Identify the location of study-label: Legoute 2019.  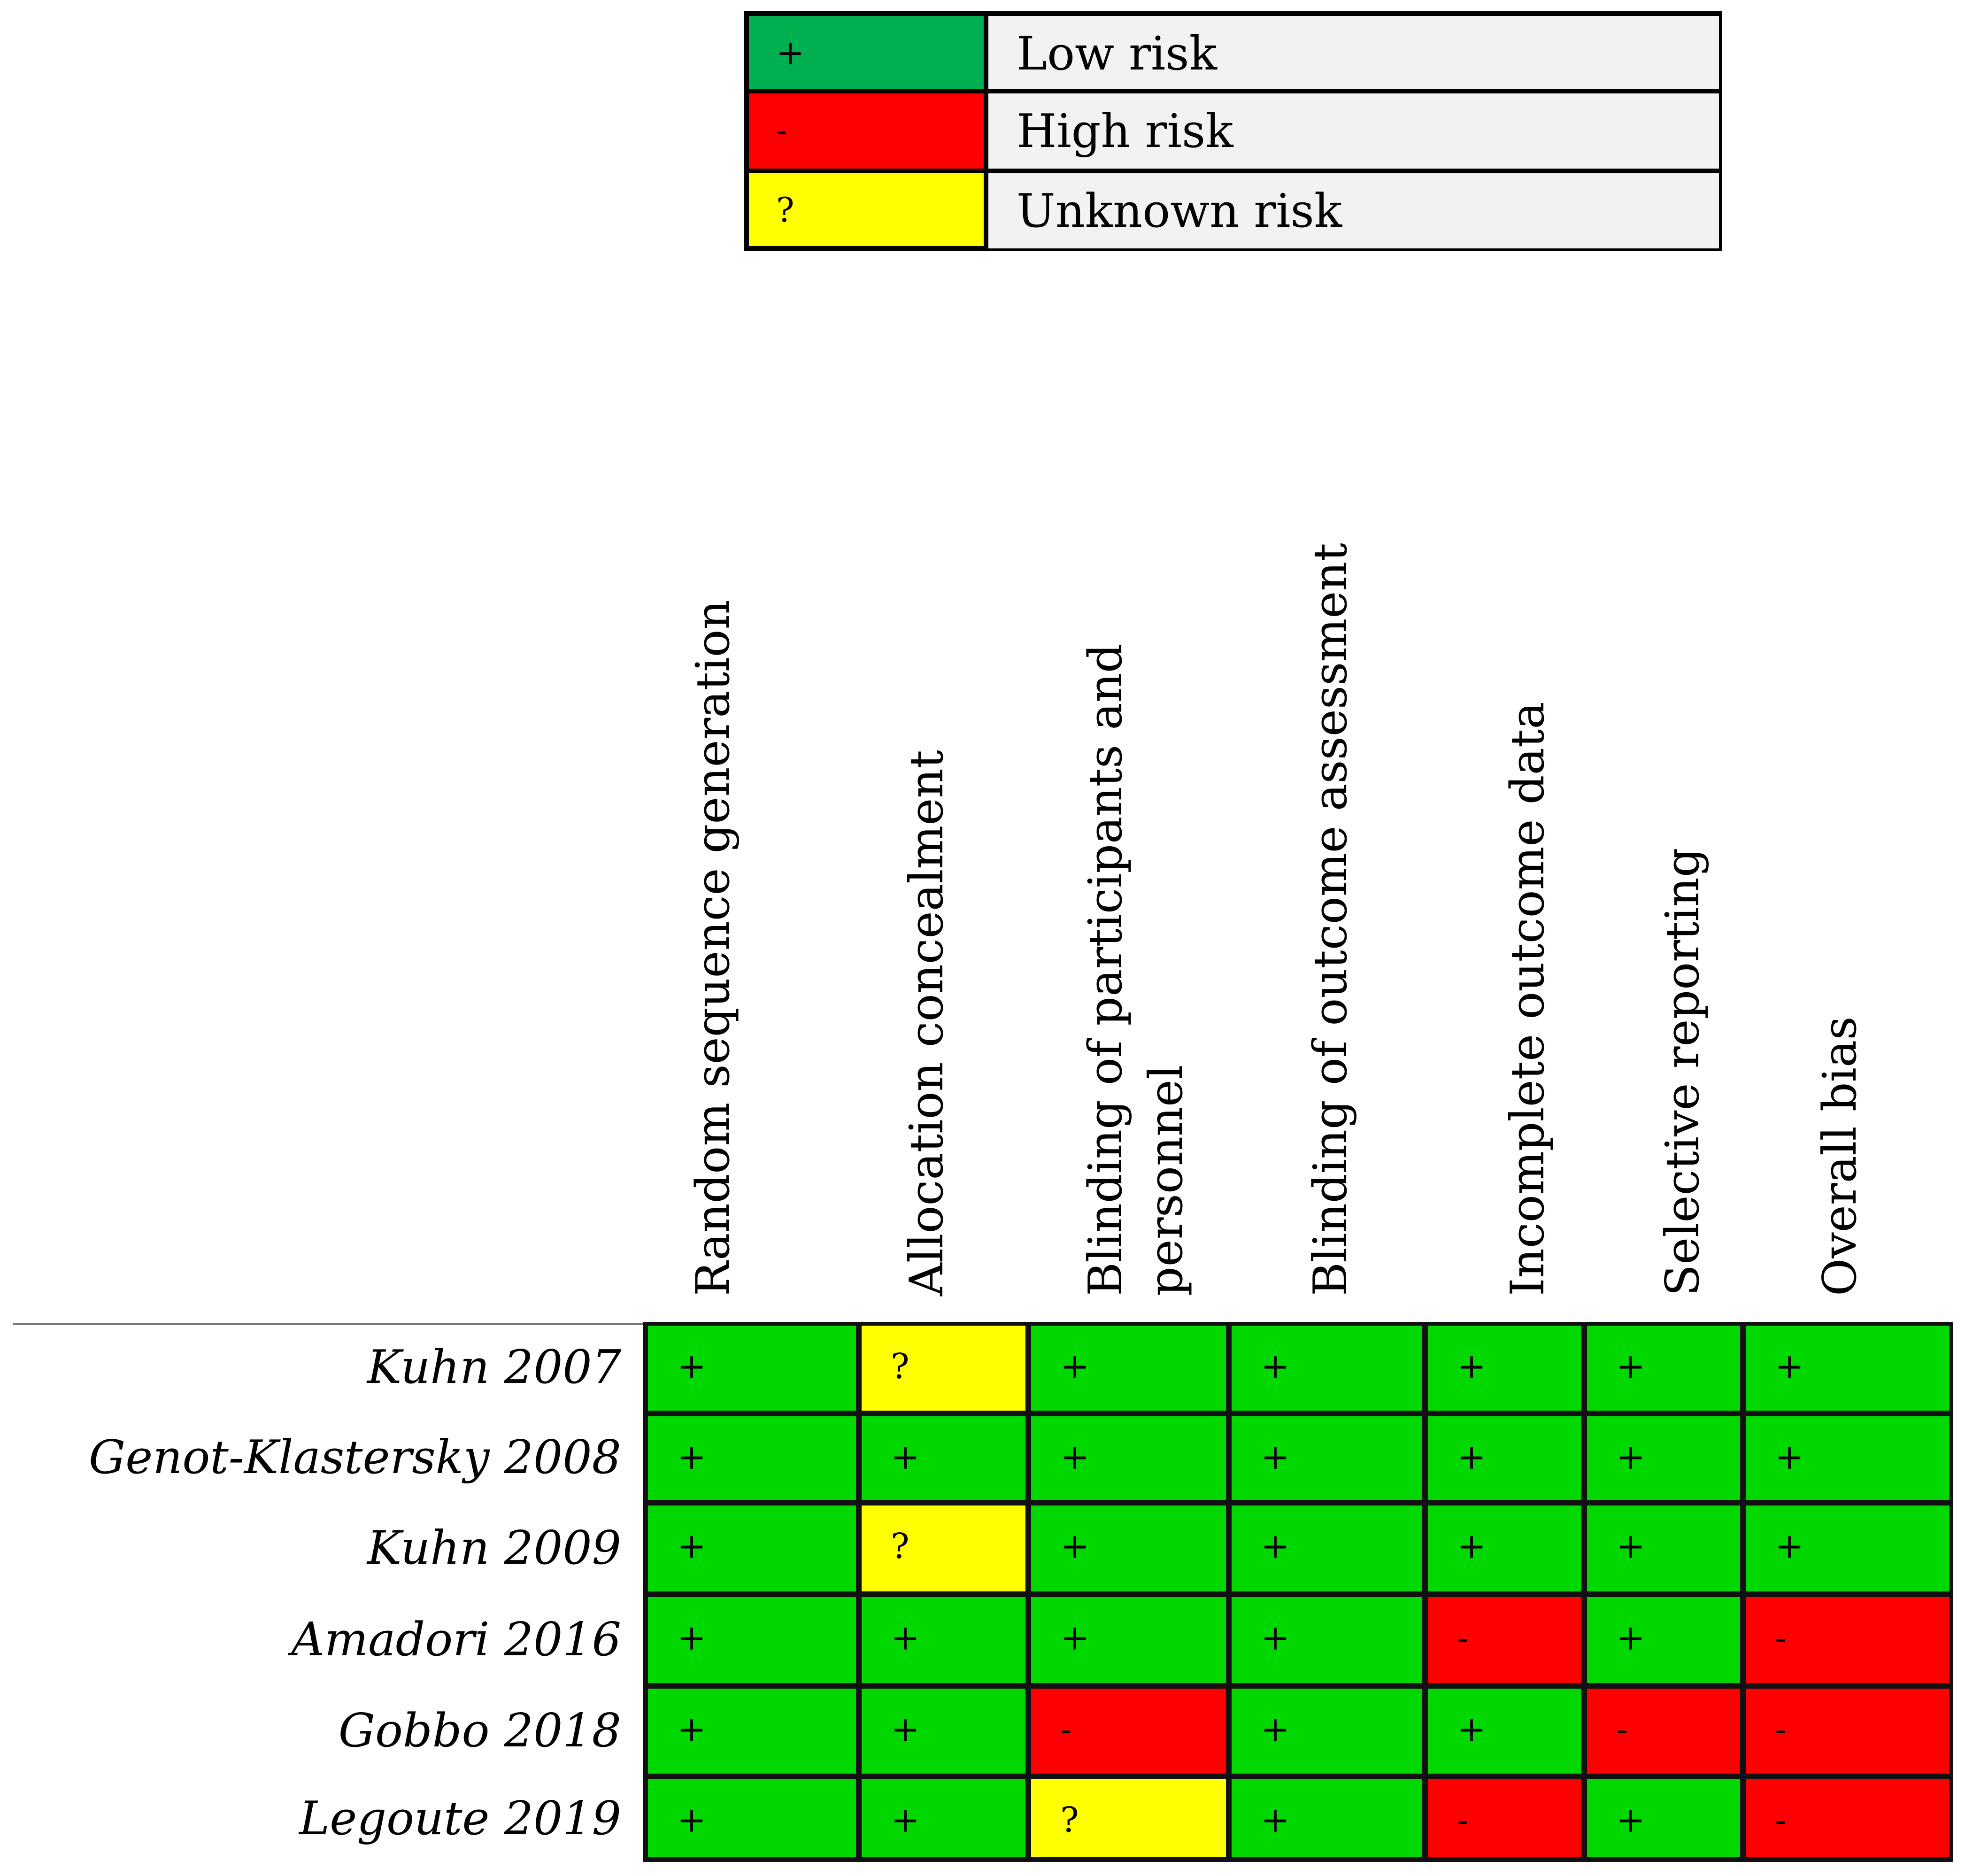
(460, 1818).